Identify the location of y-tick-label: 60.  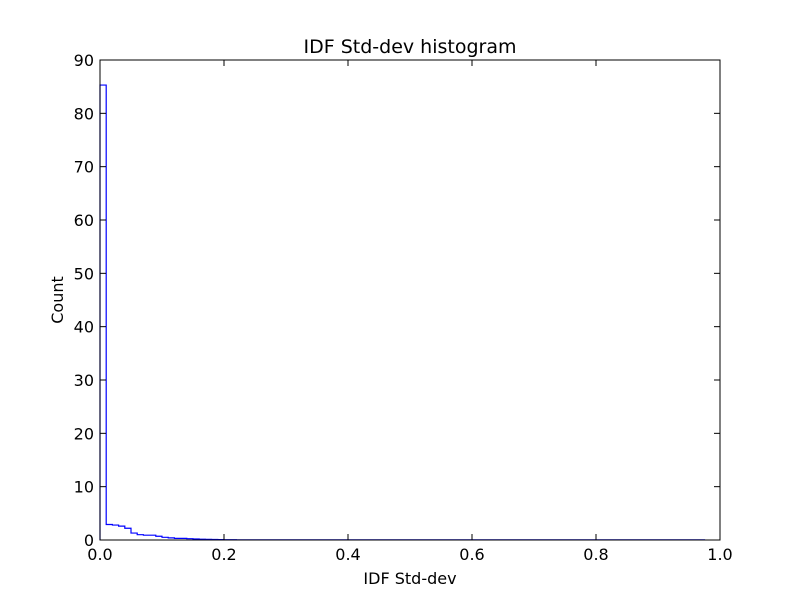
(84, 220).